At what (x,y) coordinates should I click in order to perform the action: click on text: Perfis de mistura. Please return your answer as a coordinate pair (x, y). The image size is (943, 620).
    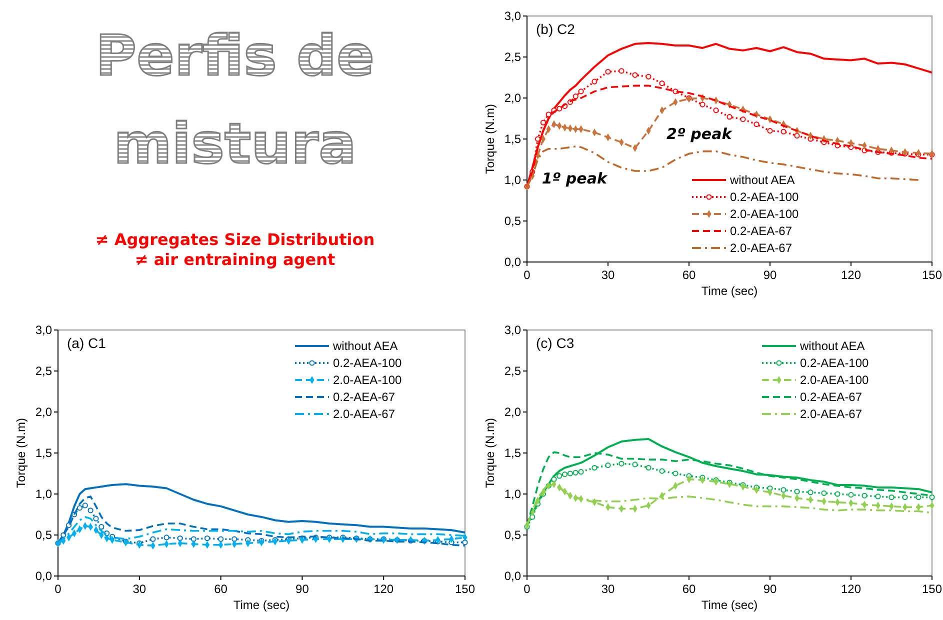
    Looking at the image, I should click on (235, 100).